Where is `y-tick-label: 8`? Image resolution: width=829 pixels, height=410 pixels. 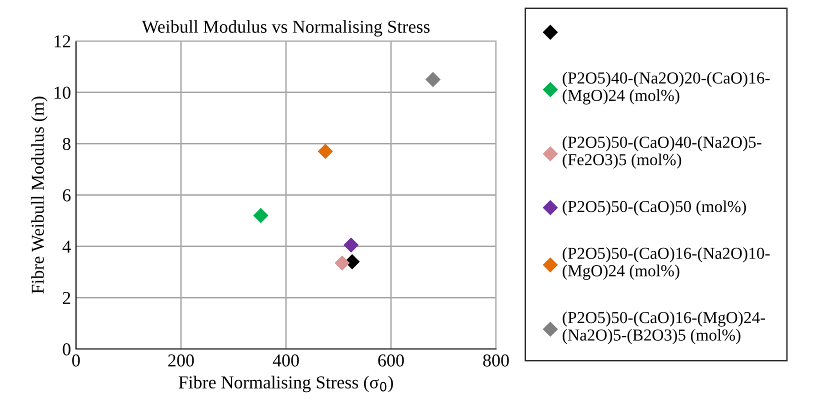 y-tick-label: 8 is located at coordinates (66, 144).